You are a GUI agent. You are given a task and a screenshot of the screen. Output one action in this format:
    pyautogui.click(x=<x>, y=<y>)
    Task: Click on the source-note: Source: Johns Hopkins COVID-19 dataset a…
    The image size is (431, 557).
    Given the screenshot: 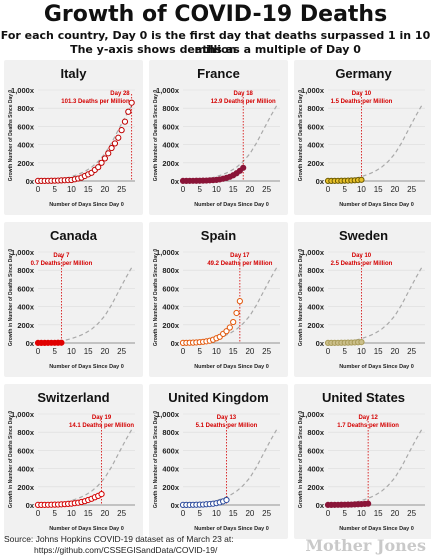 What is the action you would take?
    pyautogui.click(x=119, y=545)
    